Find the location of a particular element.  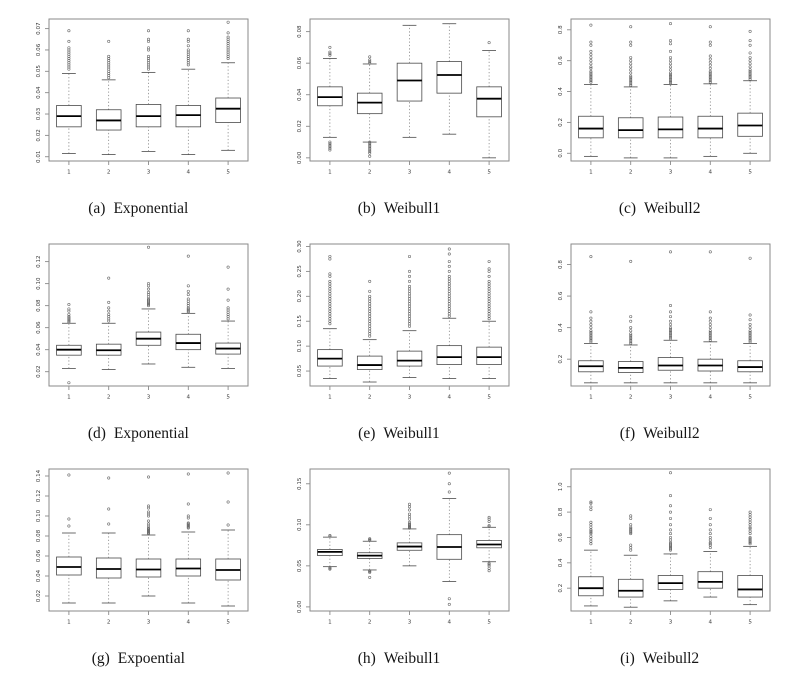

svg-text: 0.2 is located at coordinates (561, 359).